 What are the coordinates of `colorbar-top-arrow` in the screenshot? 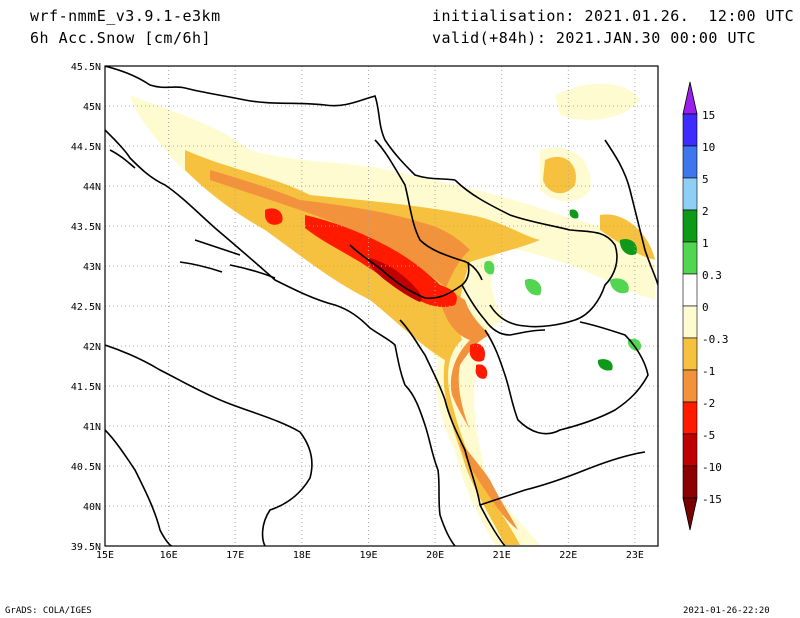 It's located at (690, 98).